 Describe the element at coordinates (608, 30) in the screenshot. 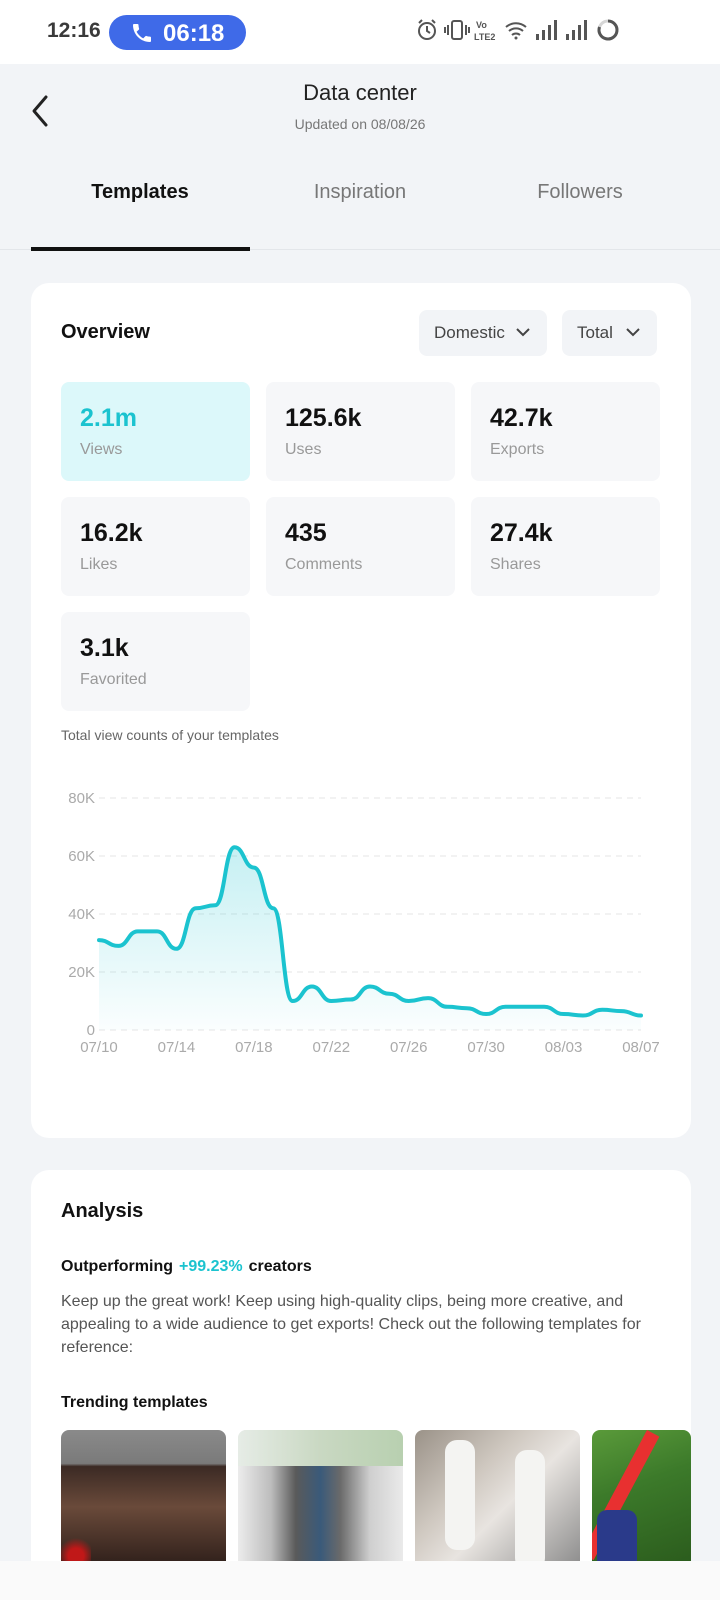

I see `battery-icon` at that location.